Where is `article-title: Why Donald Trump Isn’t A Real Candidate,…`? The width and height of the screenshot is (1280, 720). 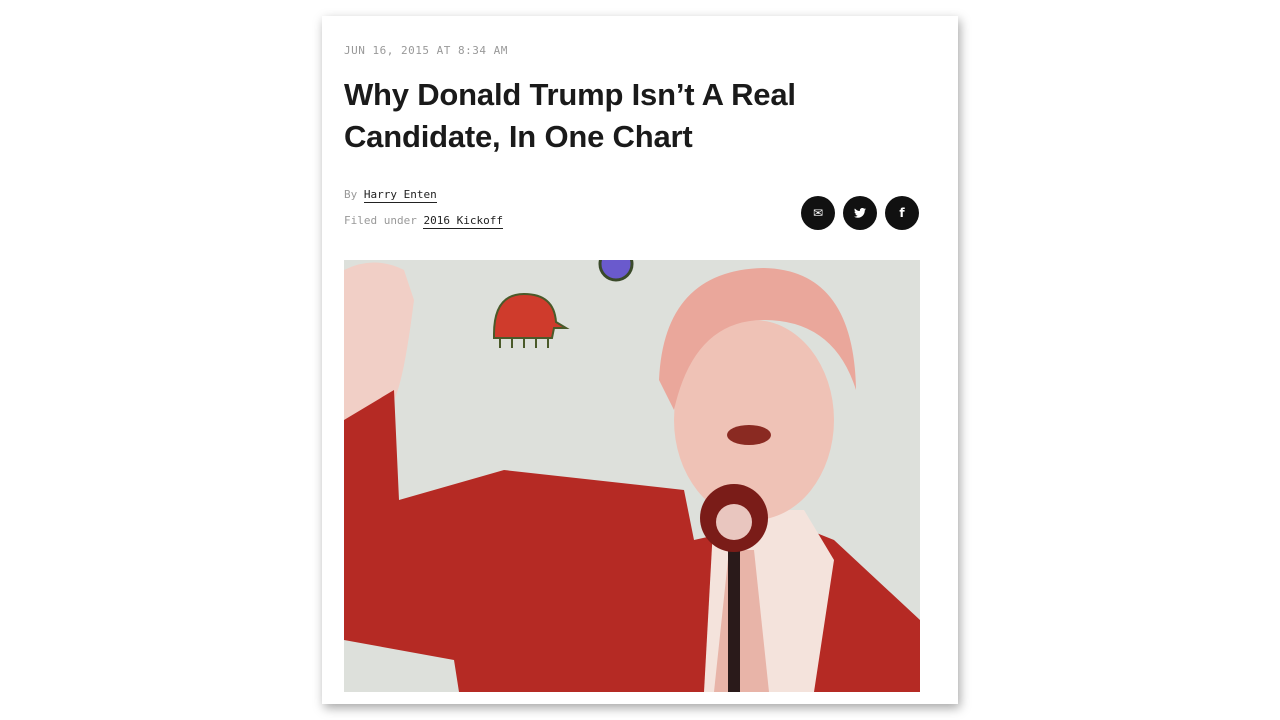
article-title: Why Donald Trump Isn’t A Real Candidate,… is located at coordinates (570, 115).